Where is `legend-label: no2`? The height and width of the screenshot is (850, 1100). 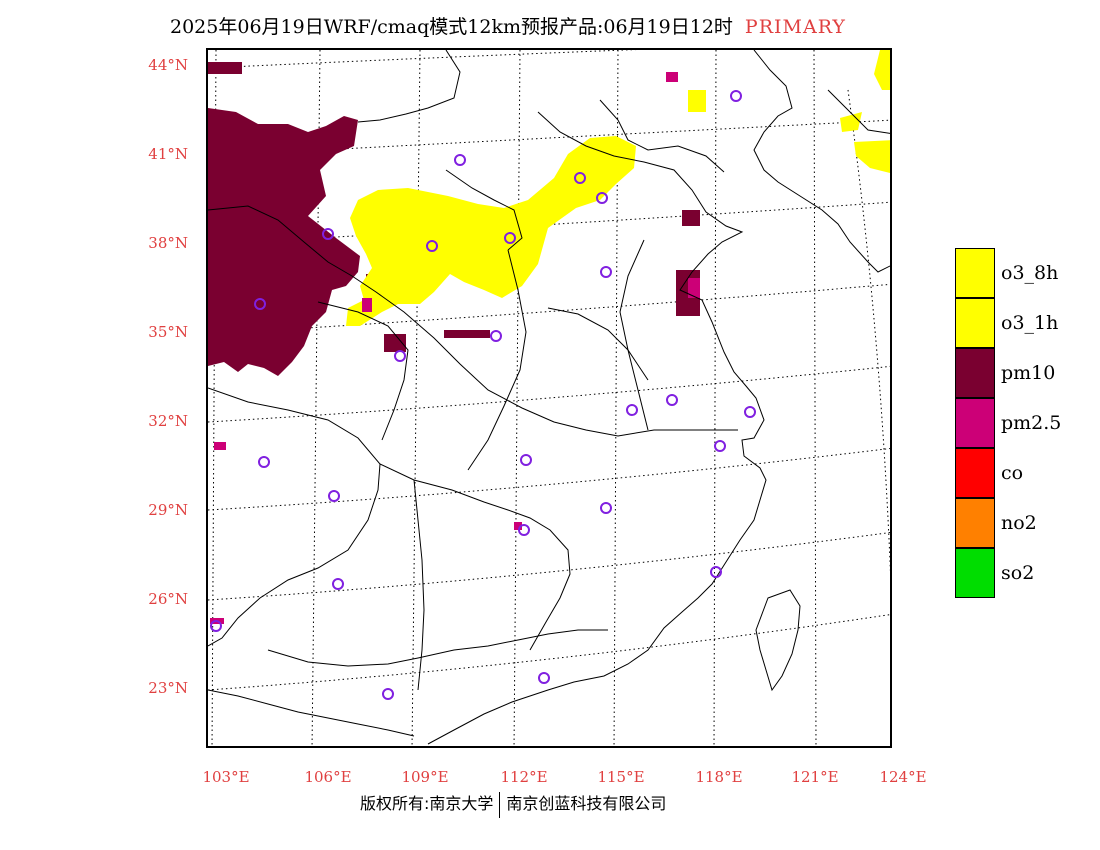
legend-label: no2 is located at coordinates (1019, 523).